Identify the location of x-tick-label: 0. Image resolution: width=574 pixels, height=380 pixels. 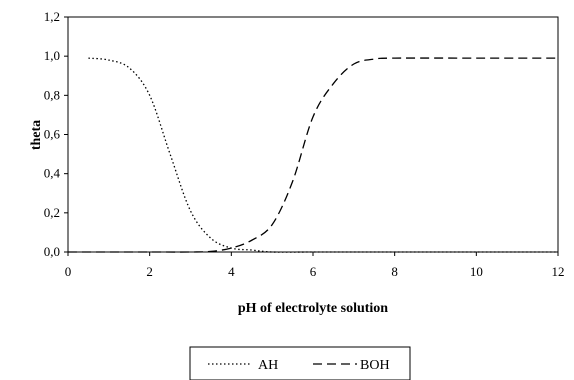
(68, 271).